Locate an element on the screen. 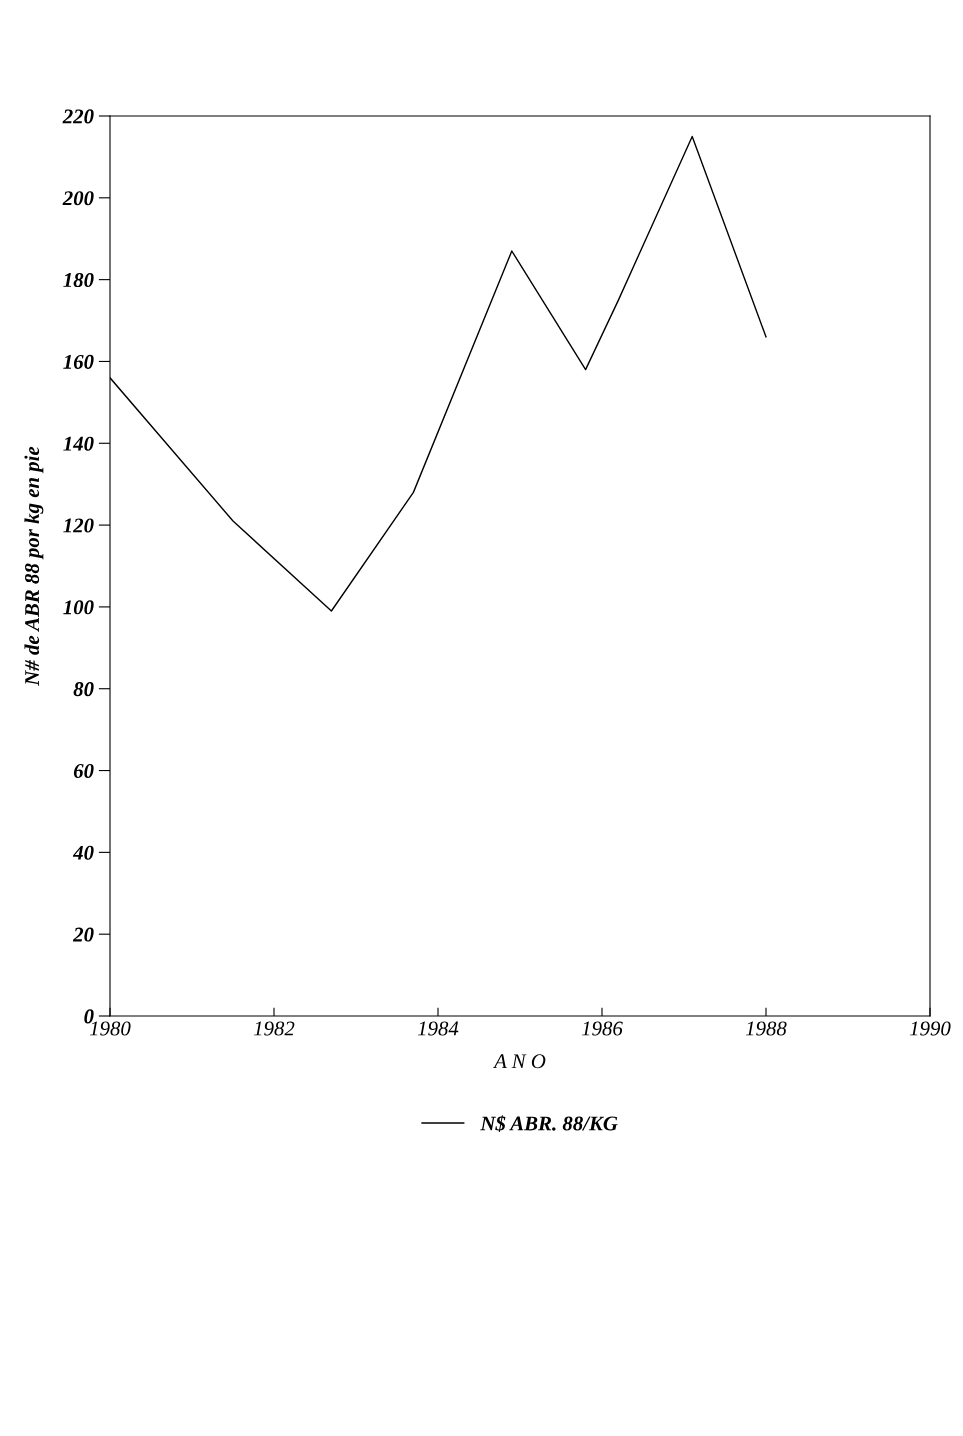 The height and width of the screenshot is (1436, 963). x-tick-label: 1988 is located at coordinates (766, 1028).